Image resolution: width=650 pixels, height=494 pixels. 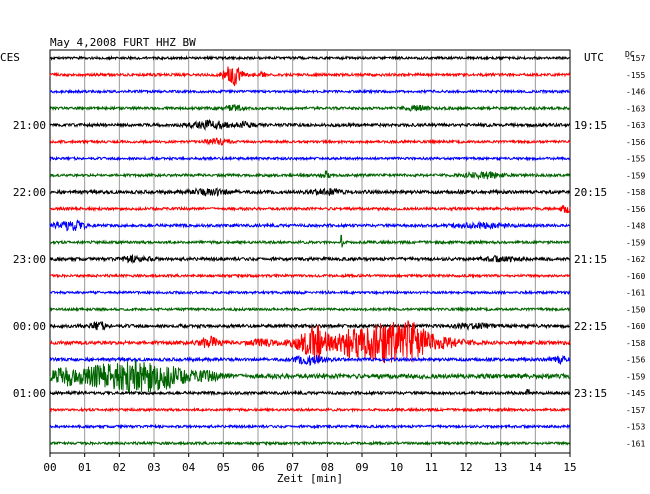 What do you see at coordinates (84, 467) in the screenshot?
I see `x-tick-label: 01` at bounding box center [84, 467].